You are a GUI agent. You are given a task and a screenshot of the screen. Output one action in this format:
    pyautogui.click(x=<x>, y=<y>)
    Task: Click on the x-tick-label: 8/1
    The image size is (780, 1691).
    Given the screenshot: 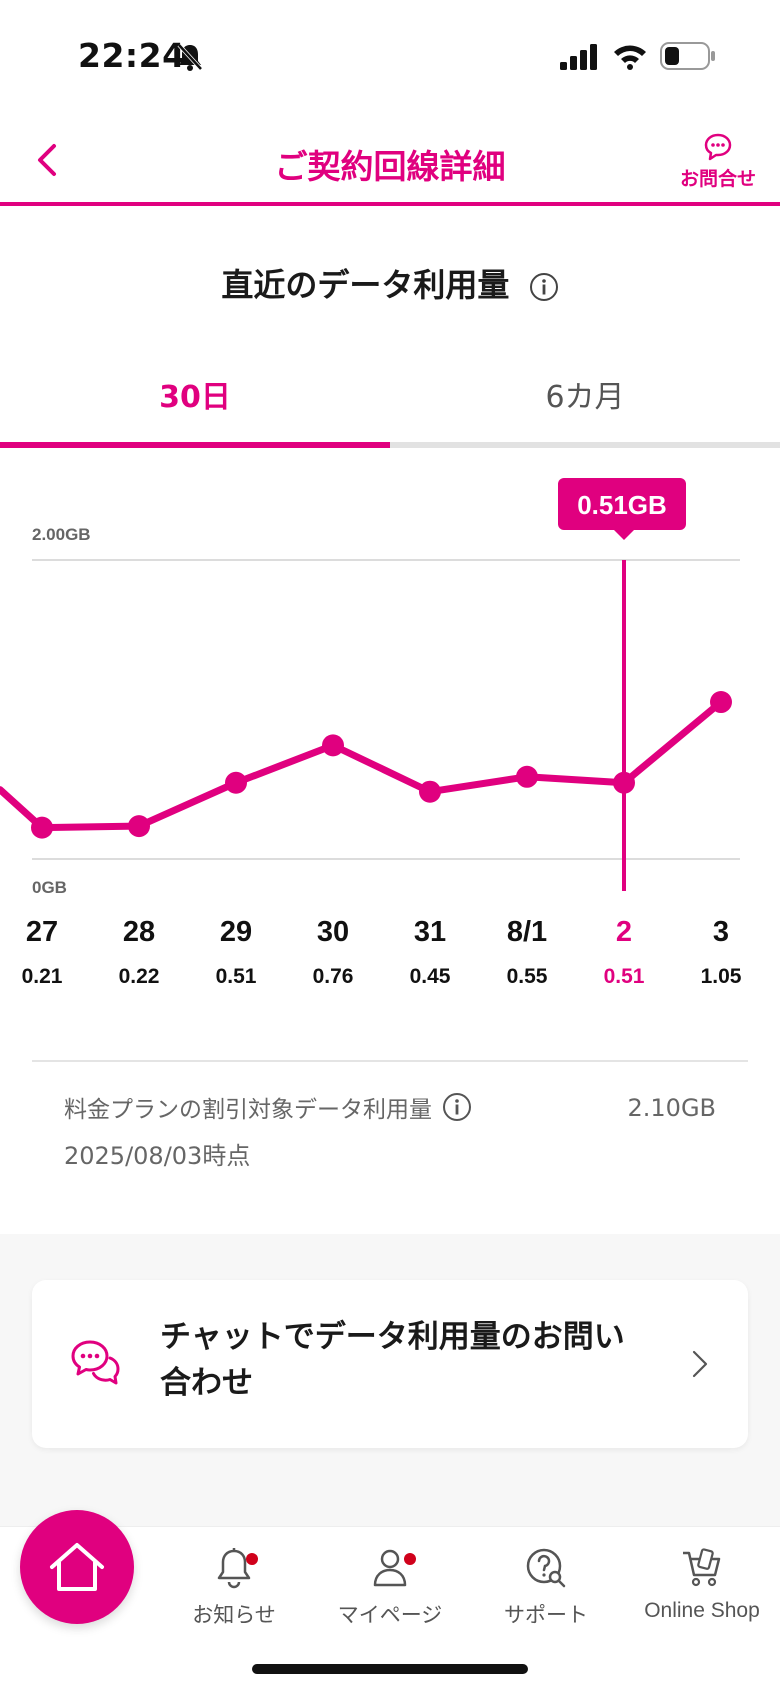 What is the action you would take?
    pyautogui.click(x=527, y=932)
    